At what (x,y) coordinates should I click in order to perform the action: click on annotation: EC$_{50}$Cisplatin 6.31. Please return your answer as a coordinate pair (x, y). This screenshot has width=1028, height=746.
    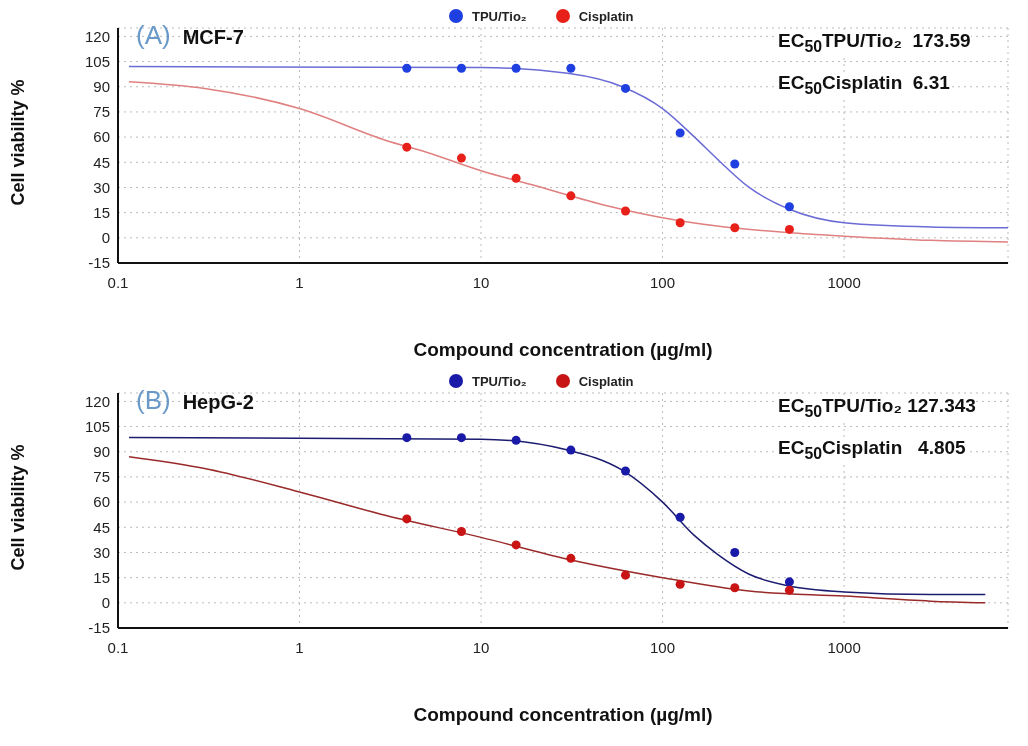
    Looking at the image, I should click on (864, 85).